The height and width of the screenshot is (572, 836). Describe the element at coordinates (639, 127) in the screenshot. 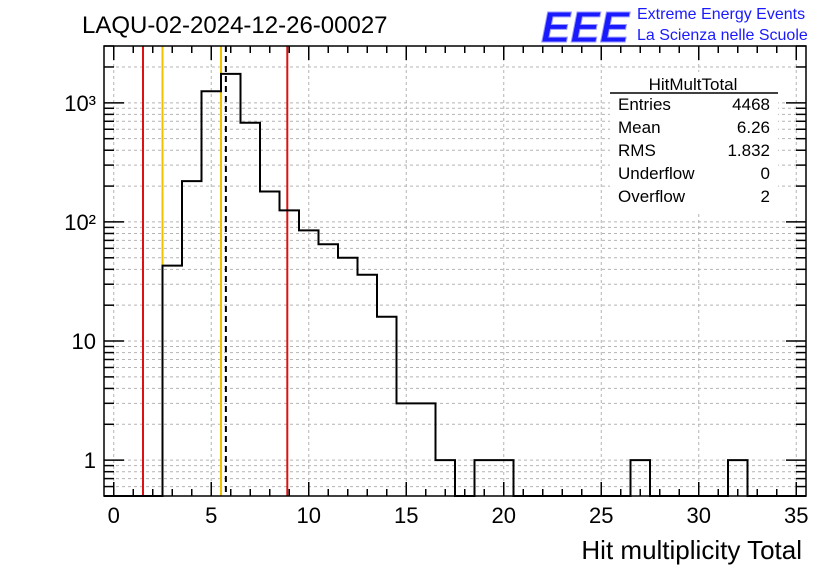

I see `stats-row-label: Mean` at that location.